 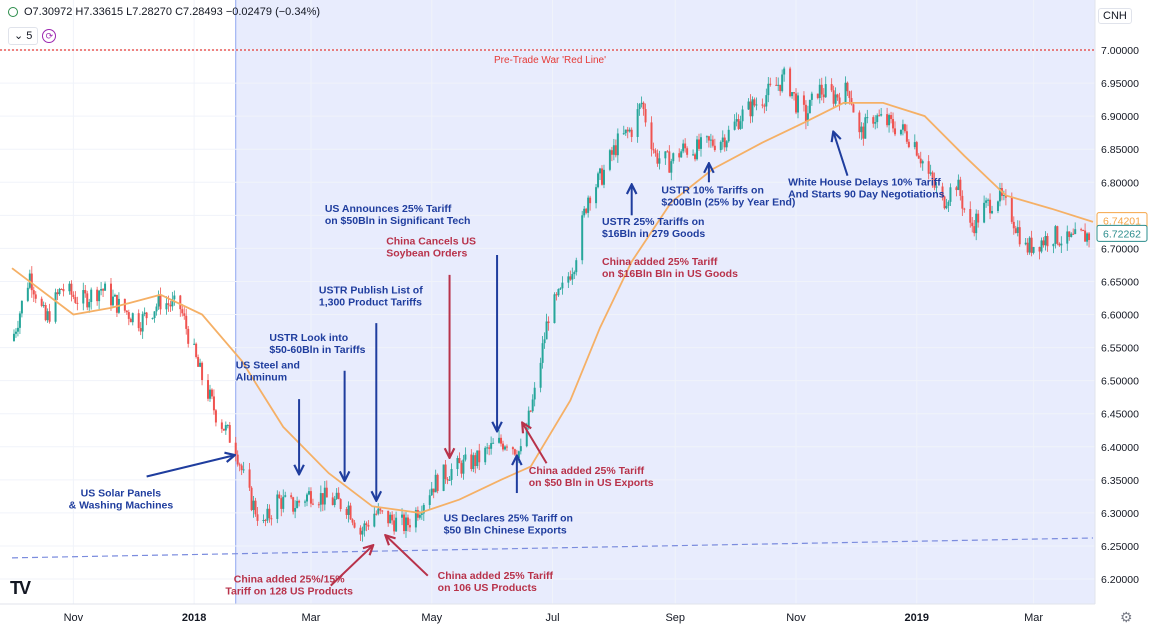 What do you see at coordinates (1126, 617) in the screenshot?
I see `settings-gear-icon: ⚙` at bounding box center [1126, 617].